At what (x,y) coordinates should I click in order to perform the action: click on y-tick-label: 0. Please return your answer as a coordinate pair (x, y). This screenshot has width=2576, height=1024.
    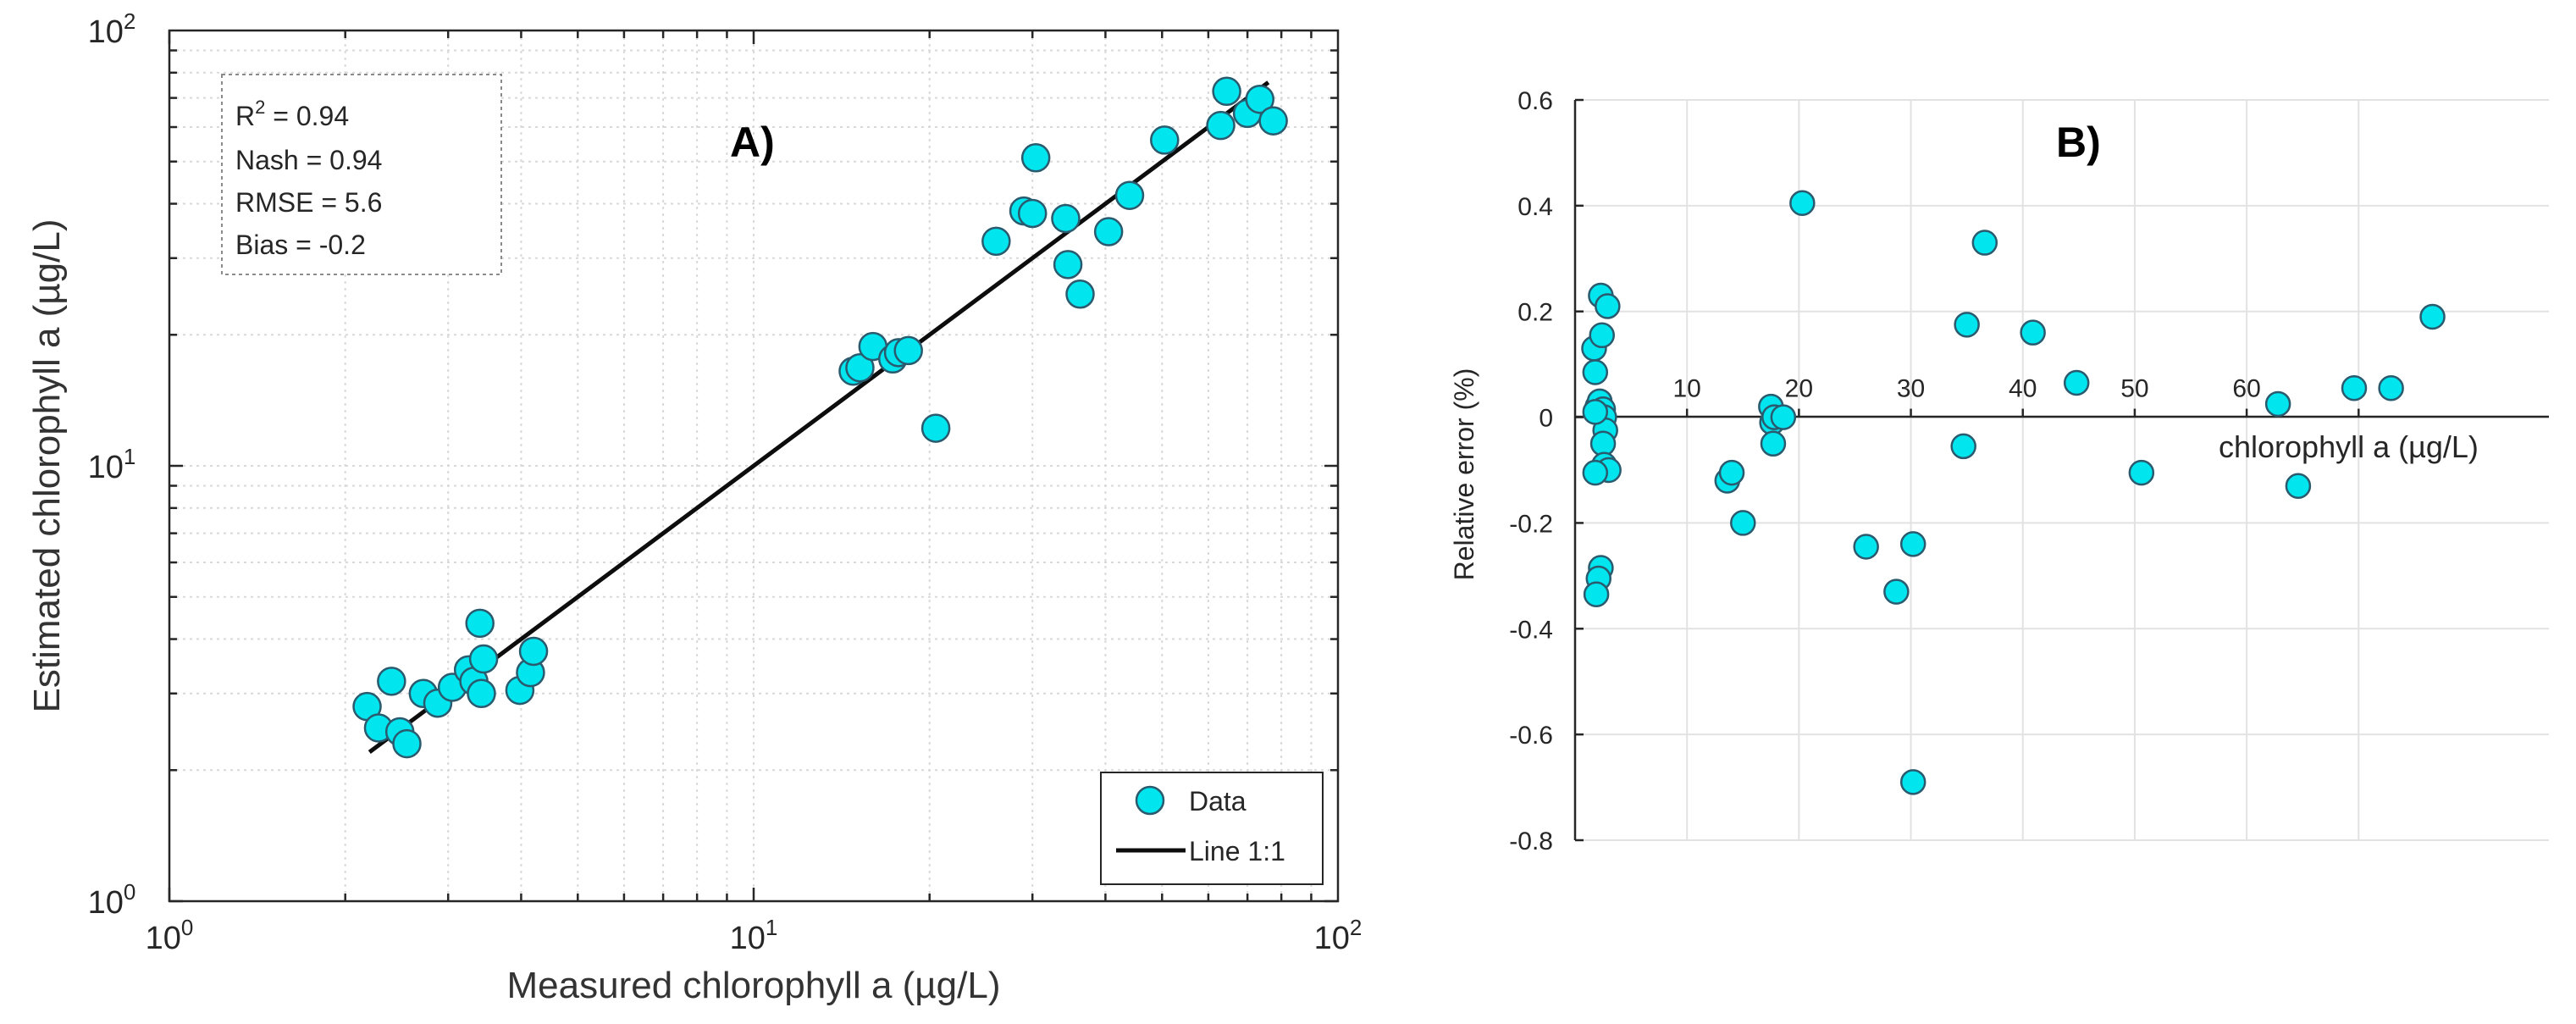
    Looking at the image, I should click on (1546, 419).